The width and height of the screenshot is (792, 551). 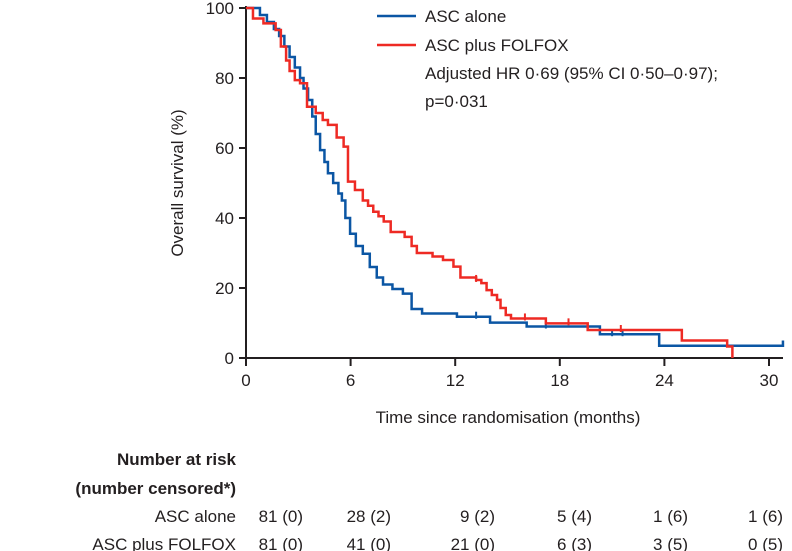 I want to click on risk-cell: 6 (3), so click(x=574, y=543).